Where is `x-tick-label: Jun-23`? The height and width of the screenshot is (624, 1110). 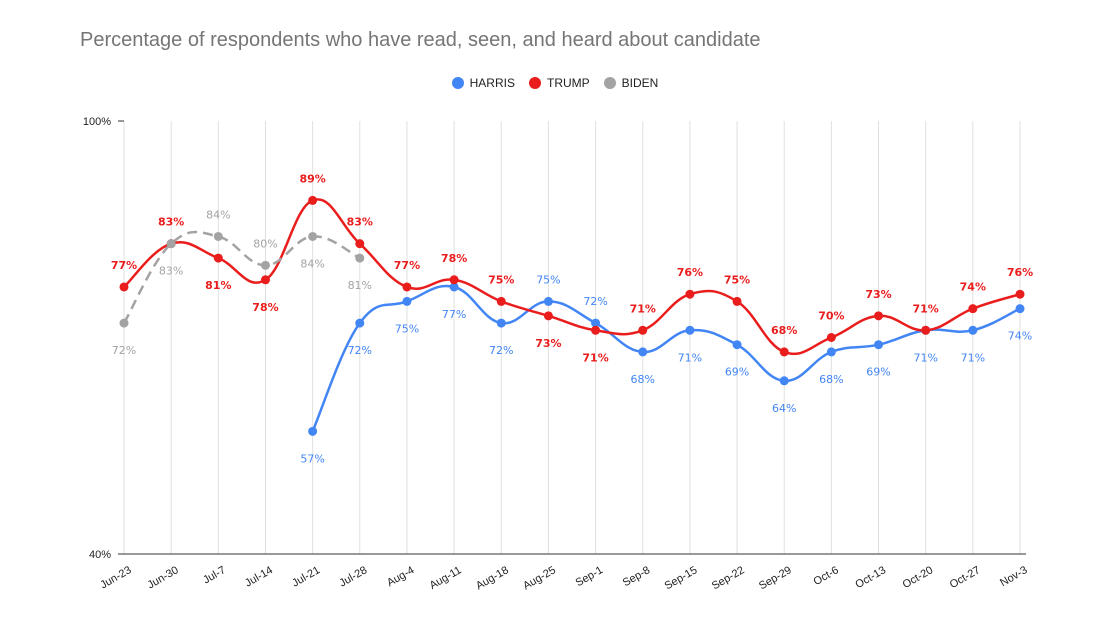
x-tick-label: Jun-23 is located at coordinates (115, 577).